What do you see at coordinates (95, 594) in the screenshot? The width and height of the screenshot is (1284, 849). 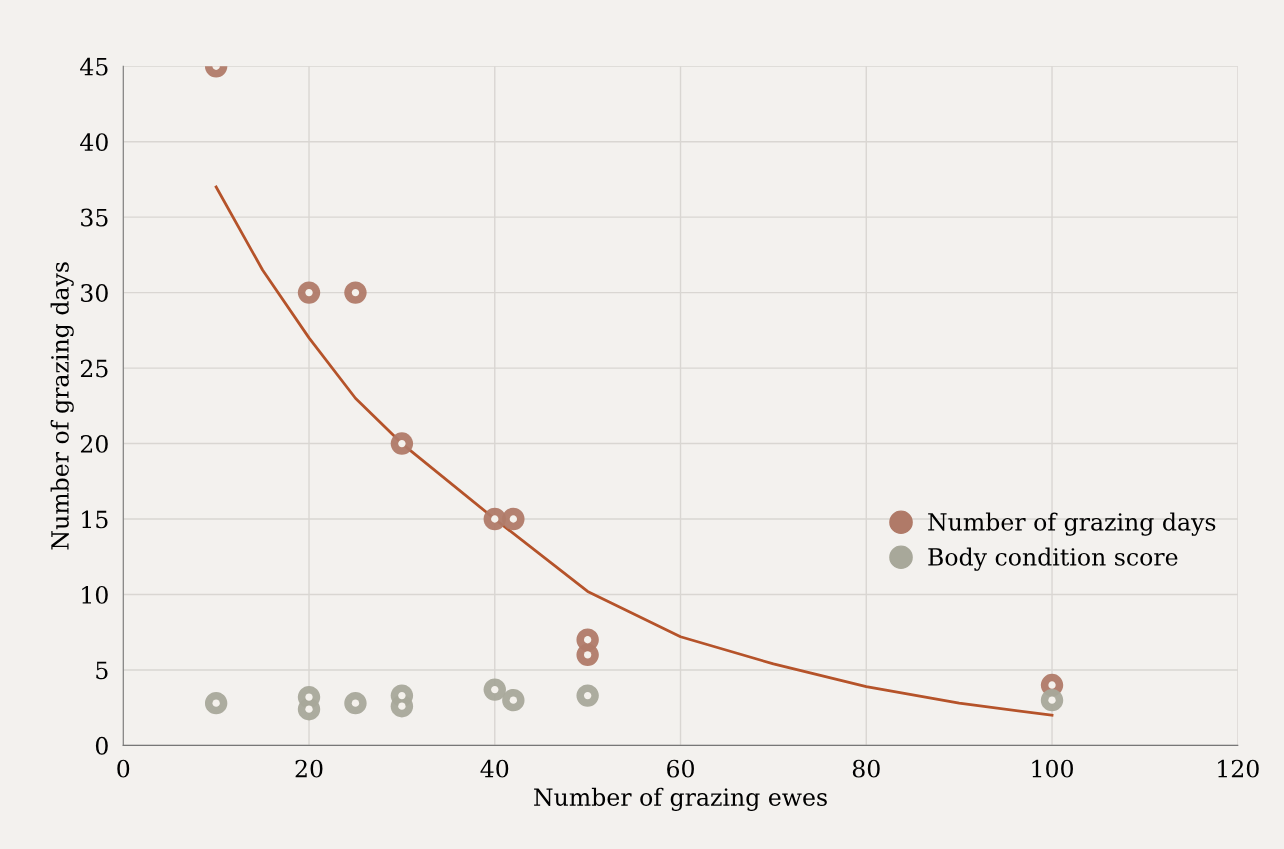 I see `y-tick-label: 10` at bounding box center [95, 594].